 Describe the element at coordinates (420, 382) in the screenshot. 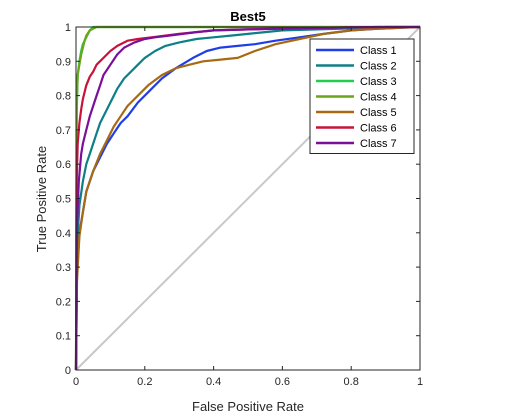

I see `x-tick-label: 1` at that location.